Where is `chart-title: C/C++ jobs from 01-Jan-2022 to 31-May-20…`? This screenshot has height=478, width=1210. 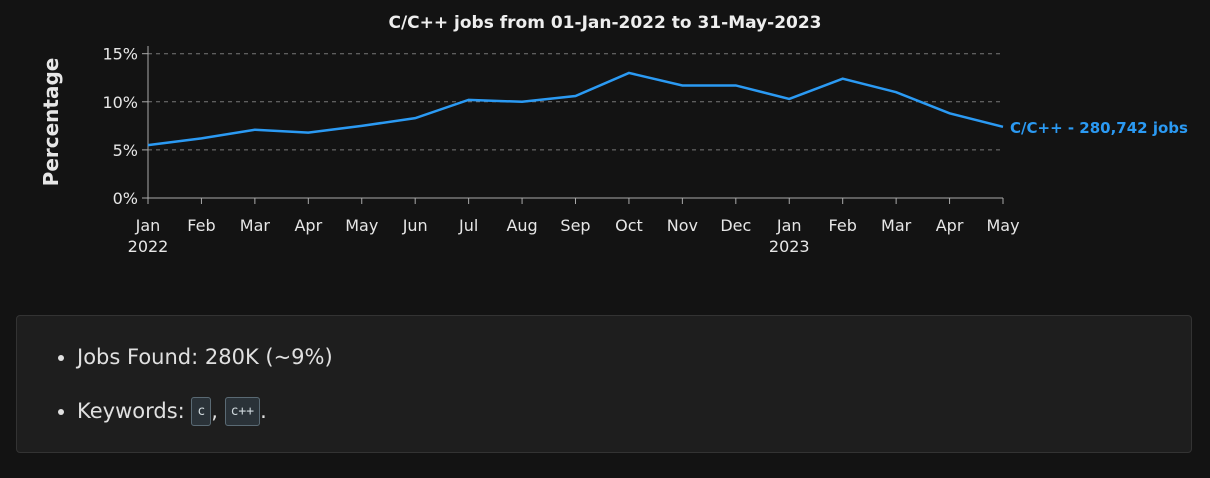 chart-title: C/C++ jobs from 01-Jan-2022 to 31-May-20… is located at coordinates (604, 23).